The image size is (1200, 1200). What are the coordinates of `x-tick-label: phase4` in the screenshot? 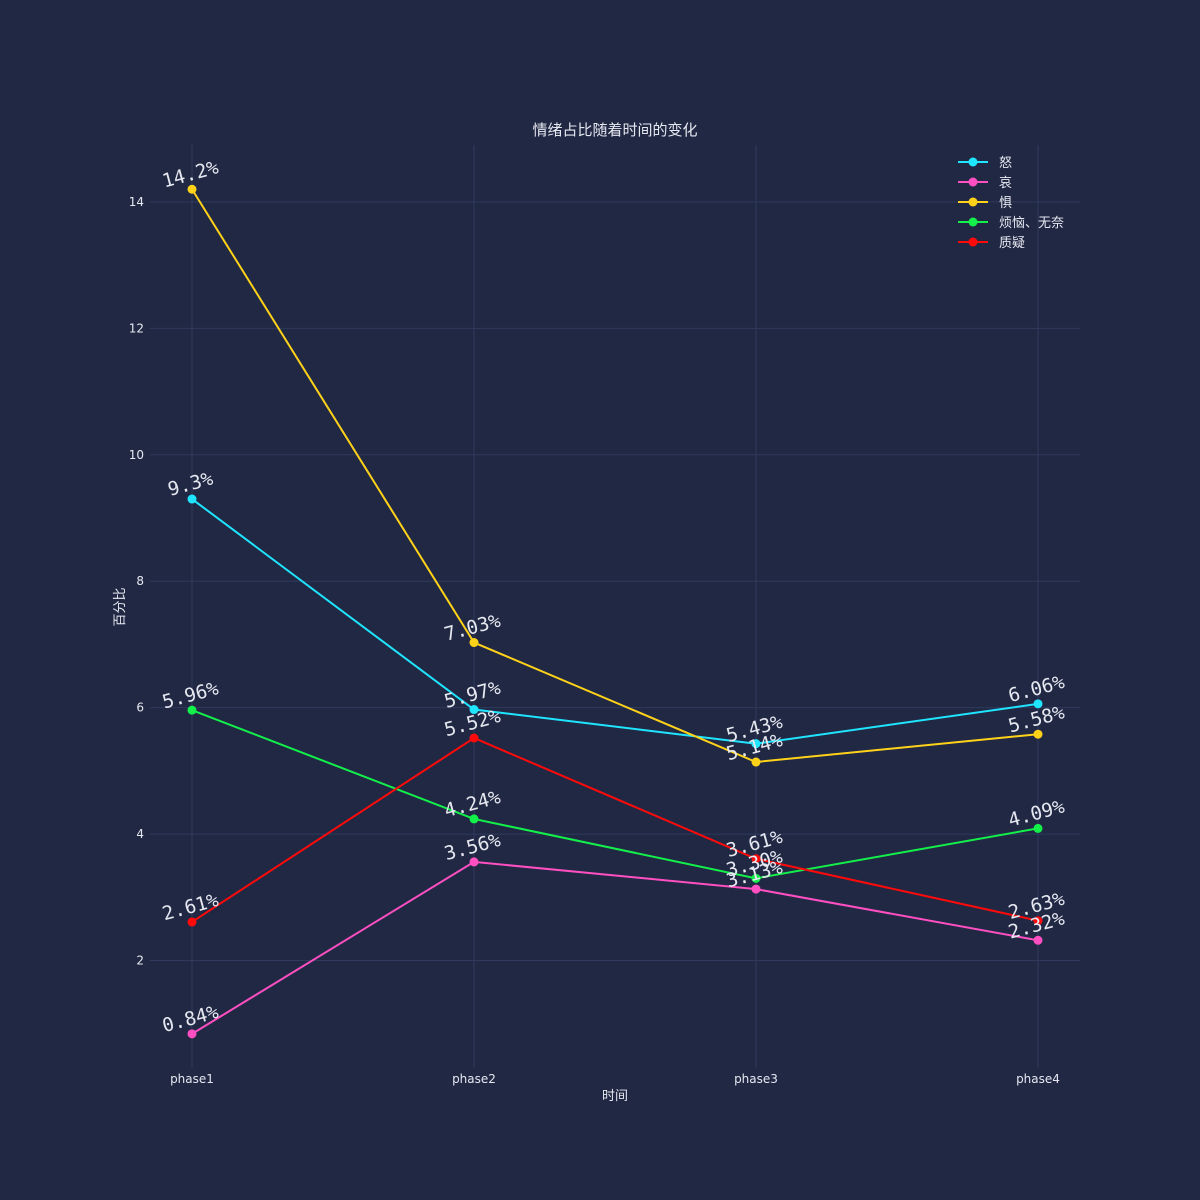 It's located at (1038, 1079).